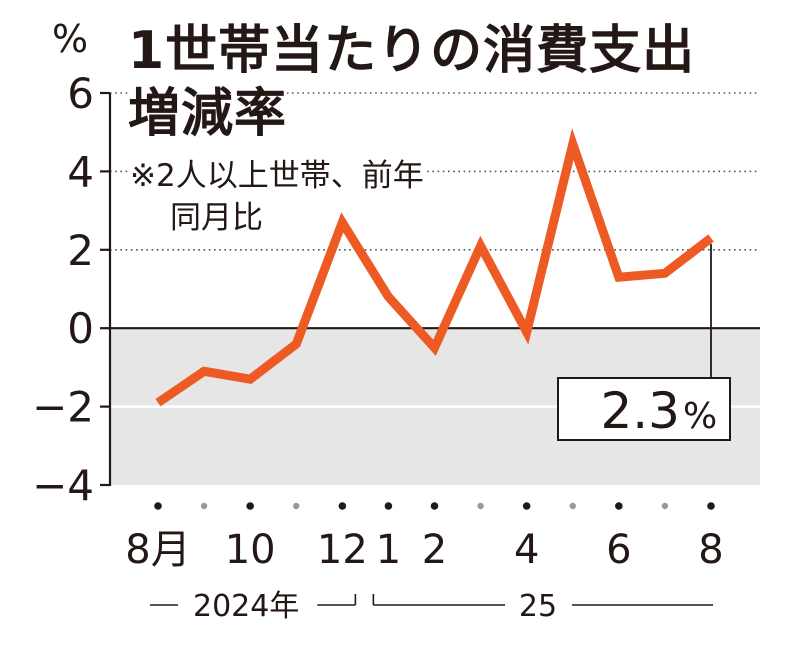  What do you see at coordinates (618, 550) in the screenshot?
I see `x-tick-label: 6` at bounding box center [618, 550].